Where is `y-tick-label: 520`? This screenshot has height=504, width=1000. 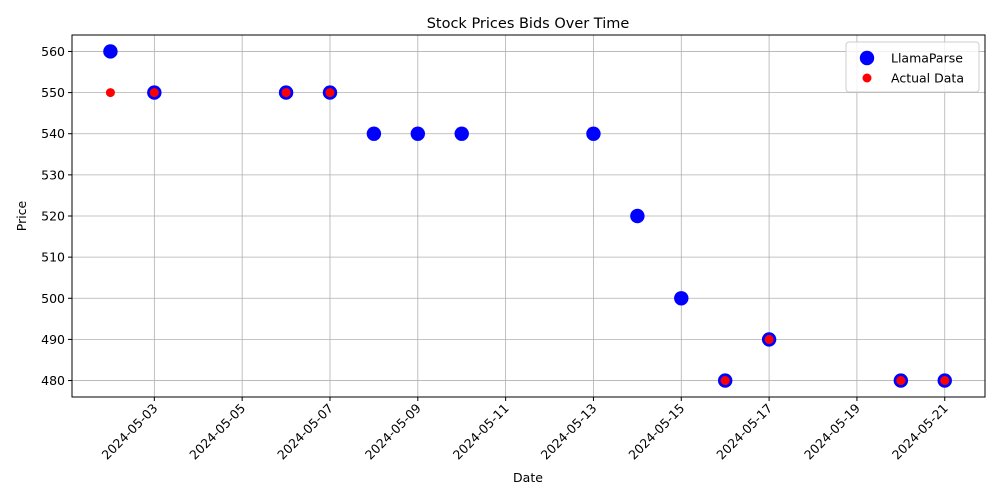 y-tick-label: 520 is located at coordinates (53, 216).